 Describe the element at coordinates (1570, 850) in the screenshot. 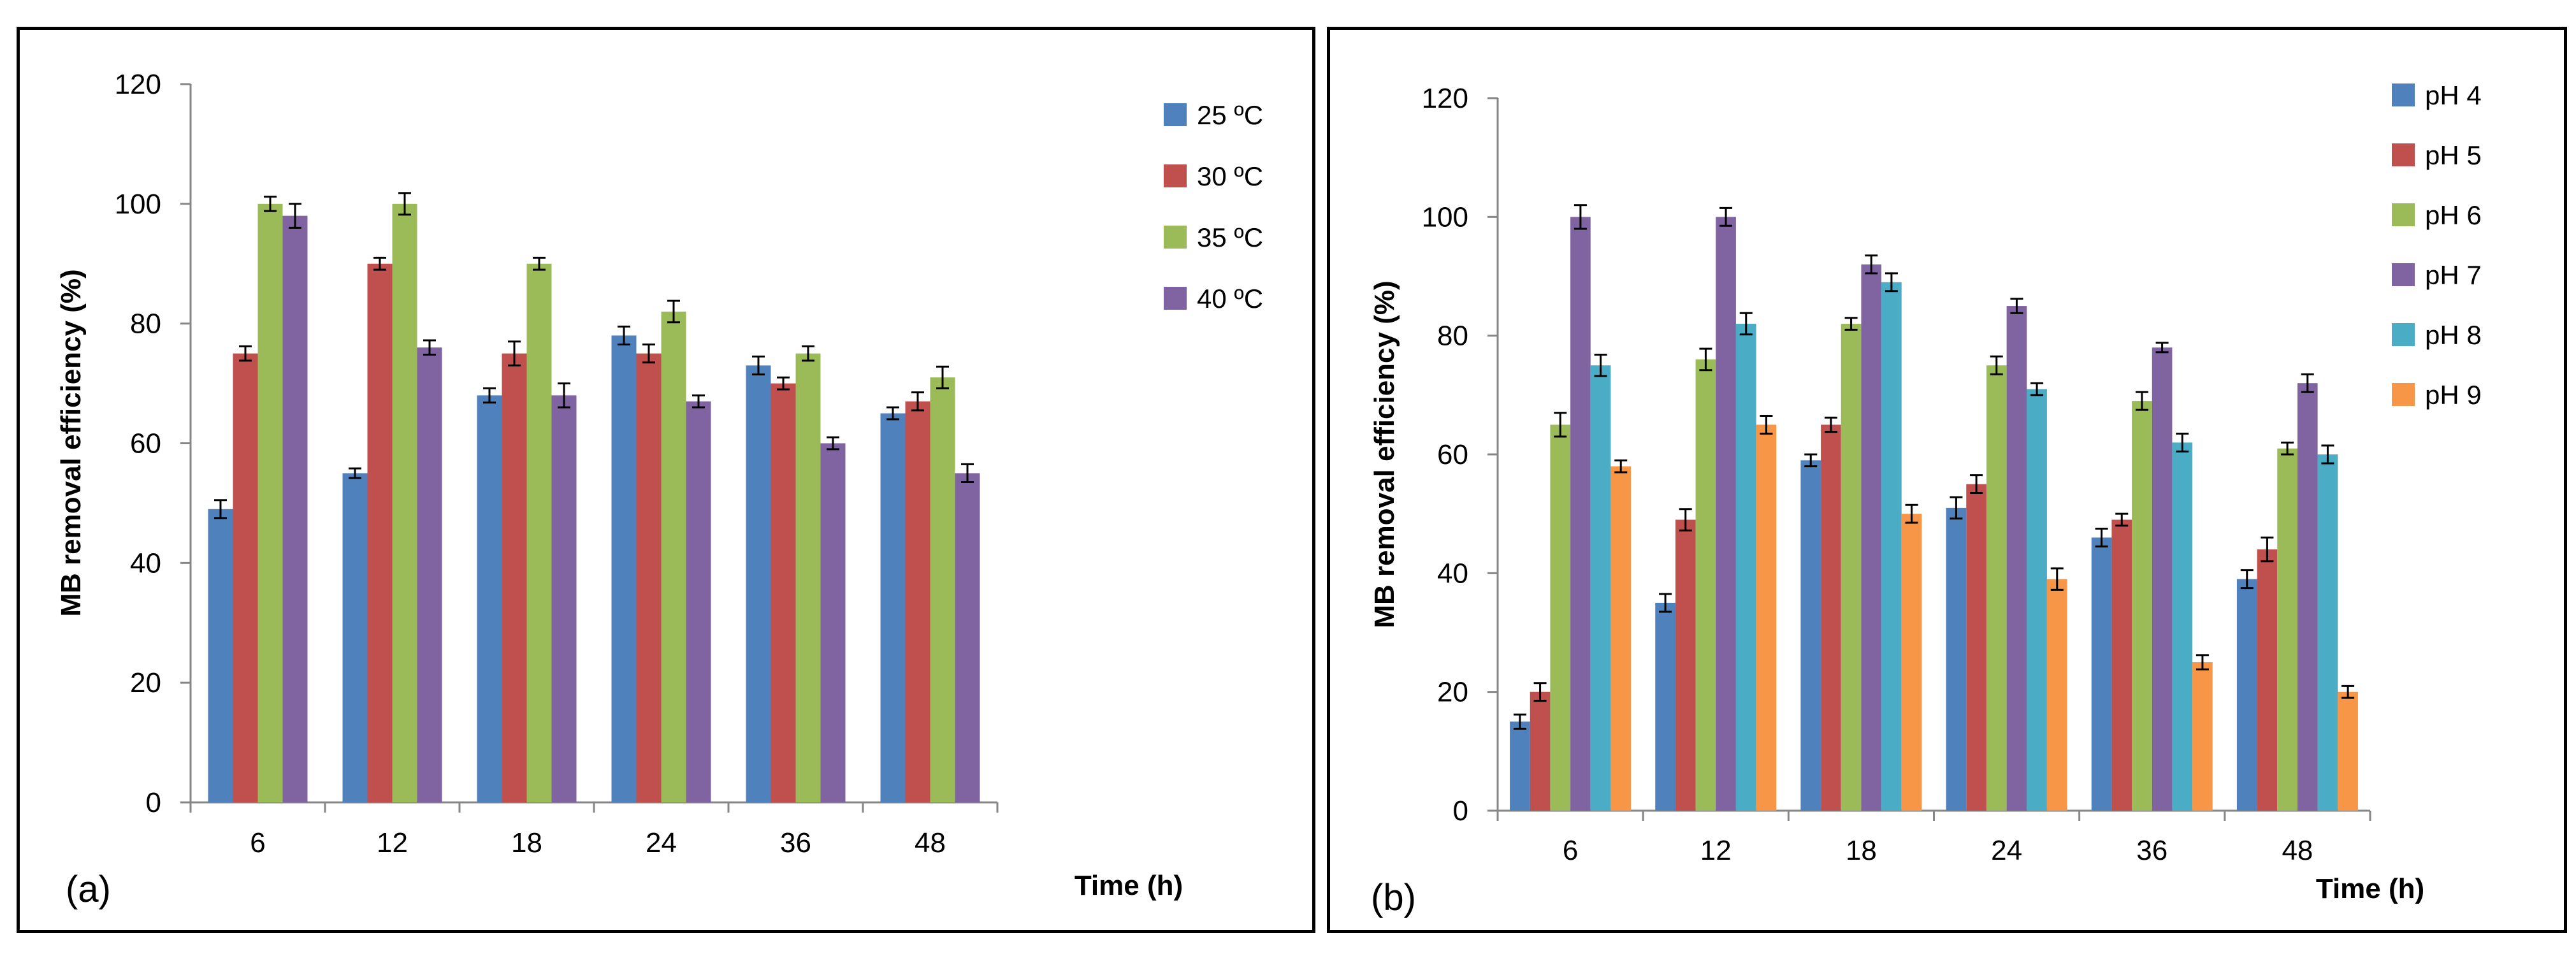

I see `x-tick-label: 6` at that location.